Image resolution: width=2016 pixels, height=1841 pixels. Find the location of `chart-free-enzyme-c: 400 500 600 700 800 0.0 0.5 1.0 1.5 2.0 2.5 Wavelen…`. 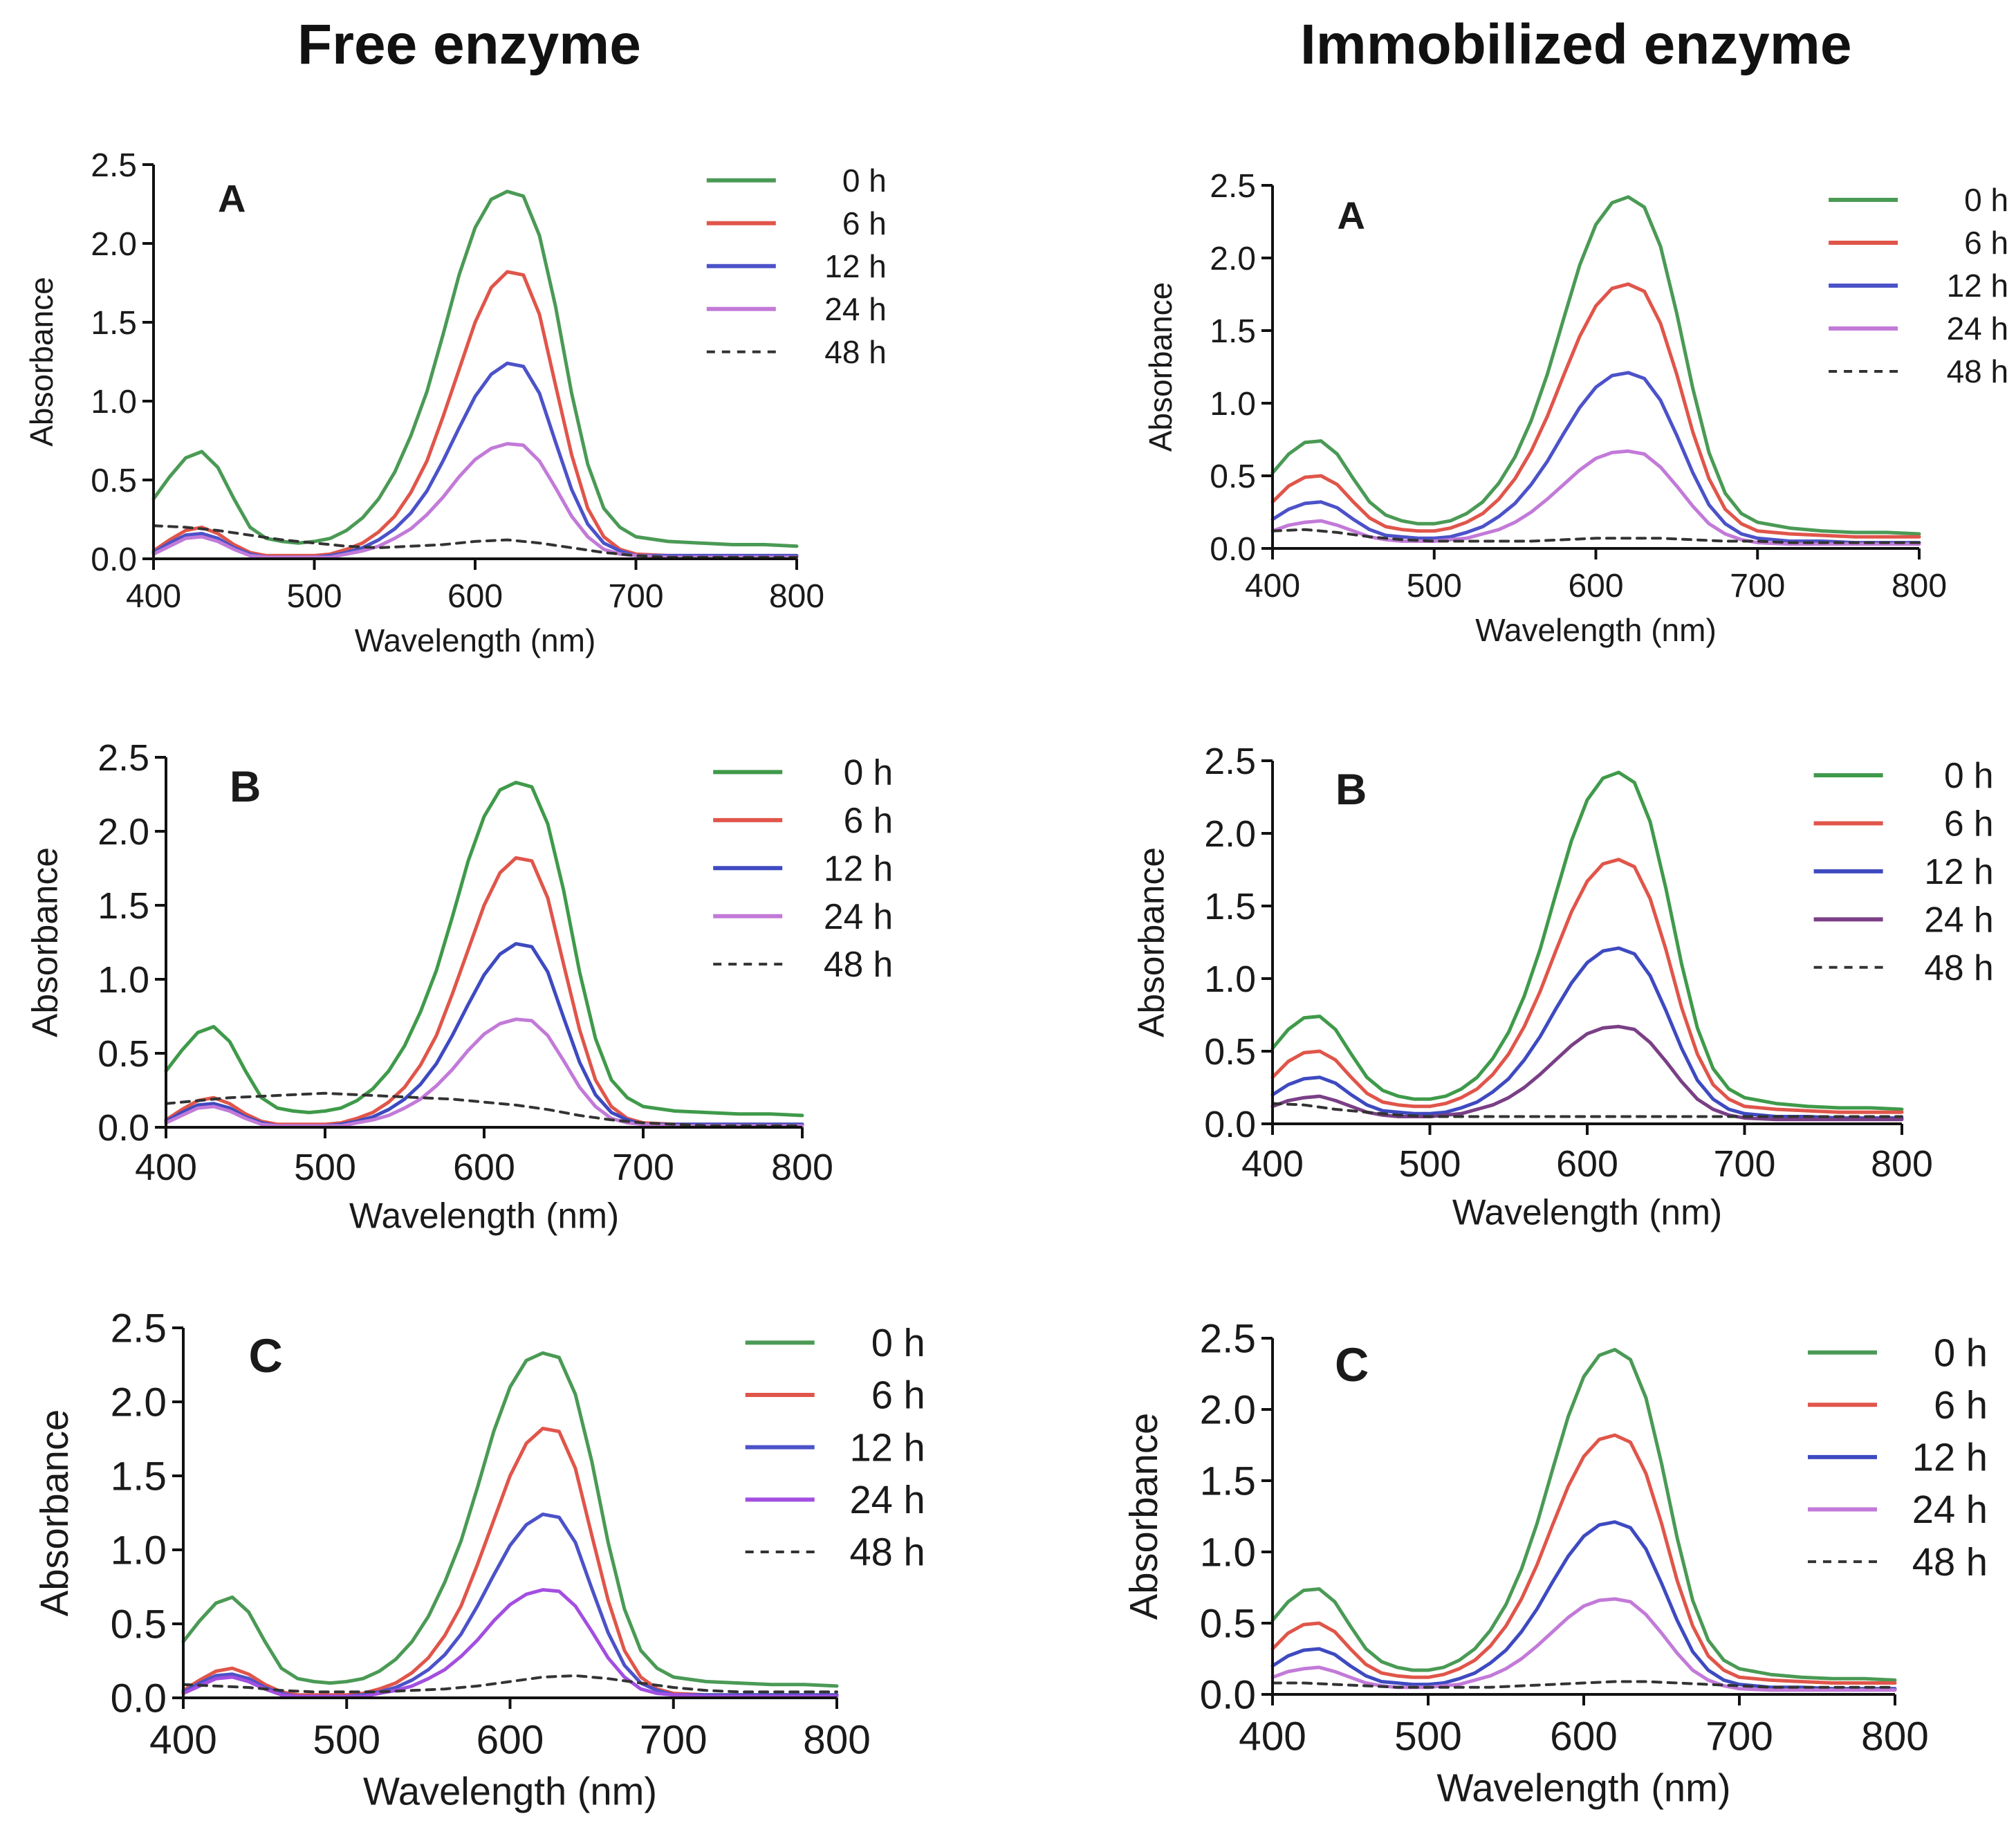

chart-free-enzyme-c: 400 500 600 700 800 0.0 0.5 1.0 1.5 2.0 2.5 Wavelen… is located at coordinates (479, 1559).